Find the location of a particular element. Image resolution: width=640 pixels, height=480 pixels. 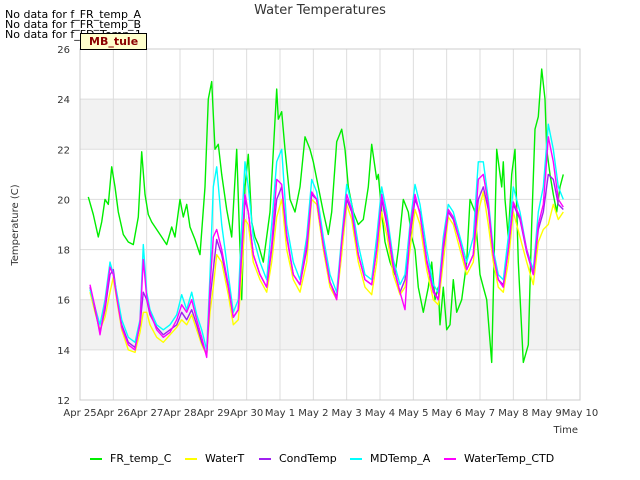

y-tick-label: 22 is located at coordinates (63, 150).